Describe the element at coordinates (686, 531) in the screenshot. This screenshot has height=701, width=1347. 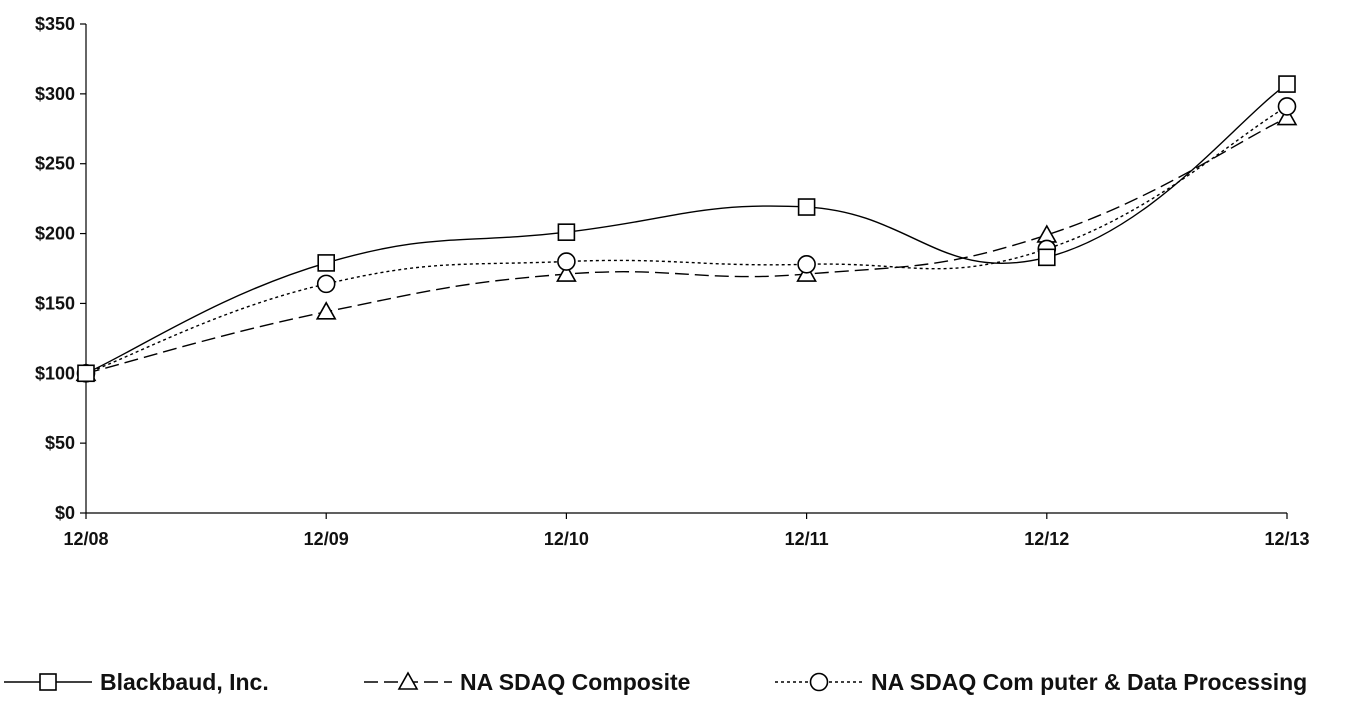
I see `x-axis-ticks: 12/08 12/09 12/10 12/11 12/12 12/13` at that location.